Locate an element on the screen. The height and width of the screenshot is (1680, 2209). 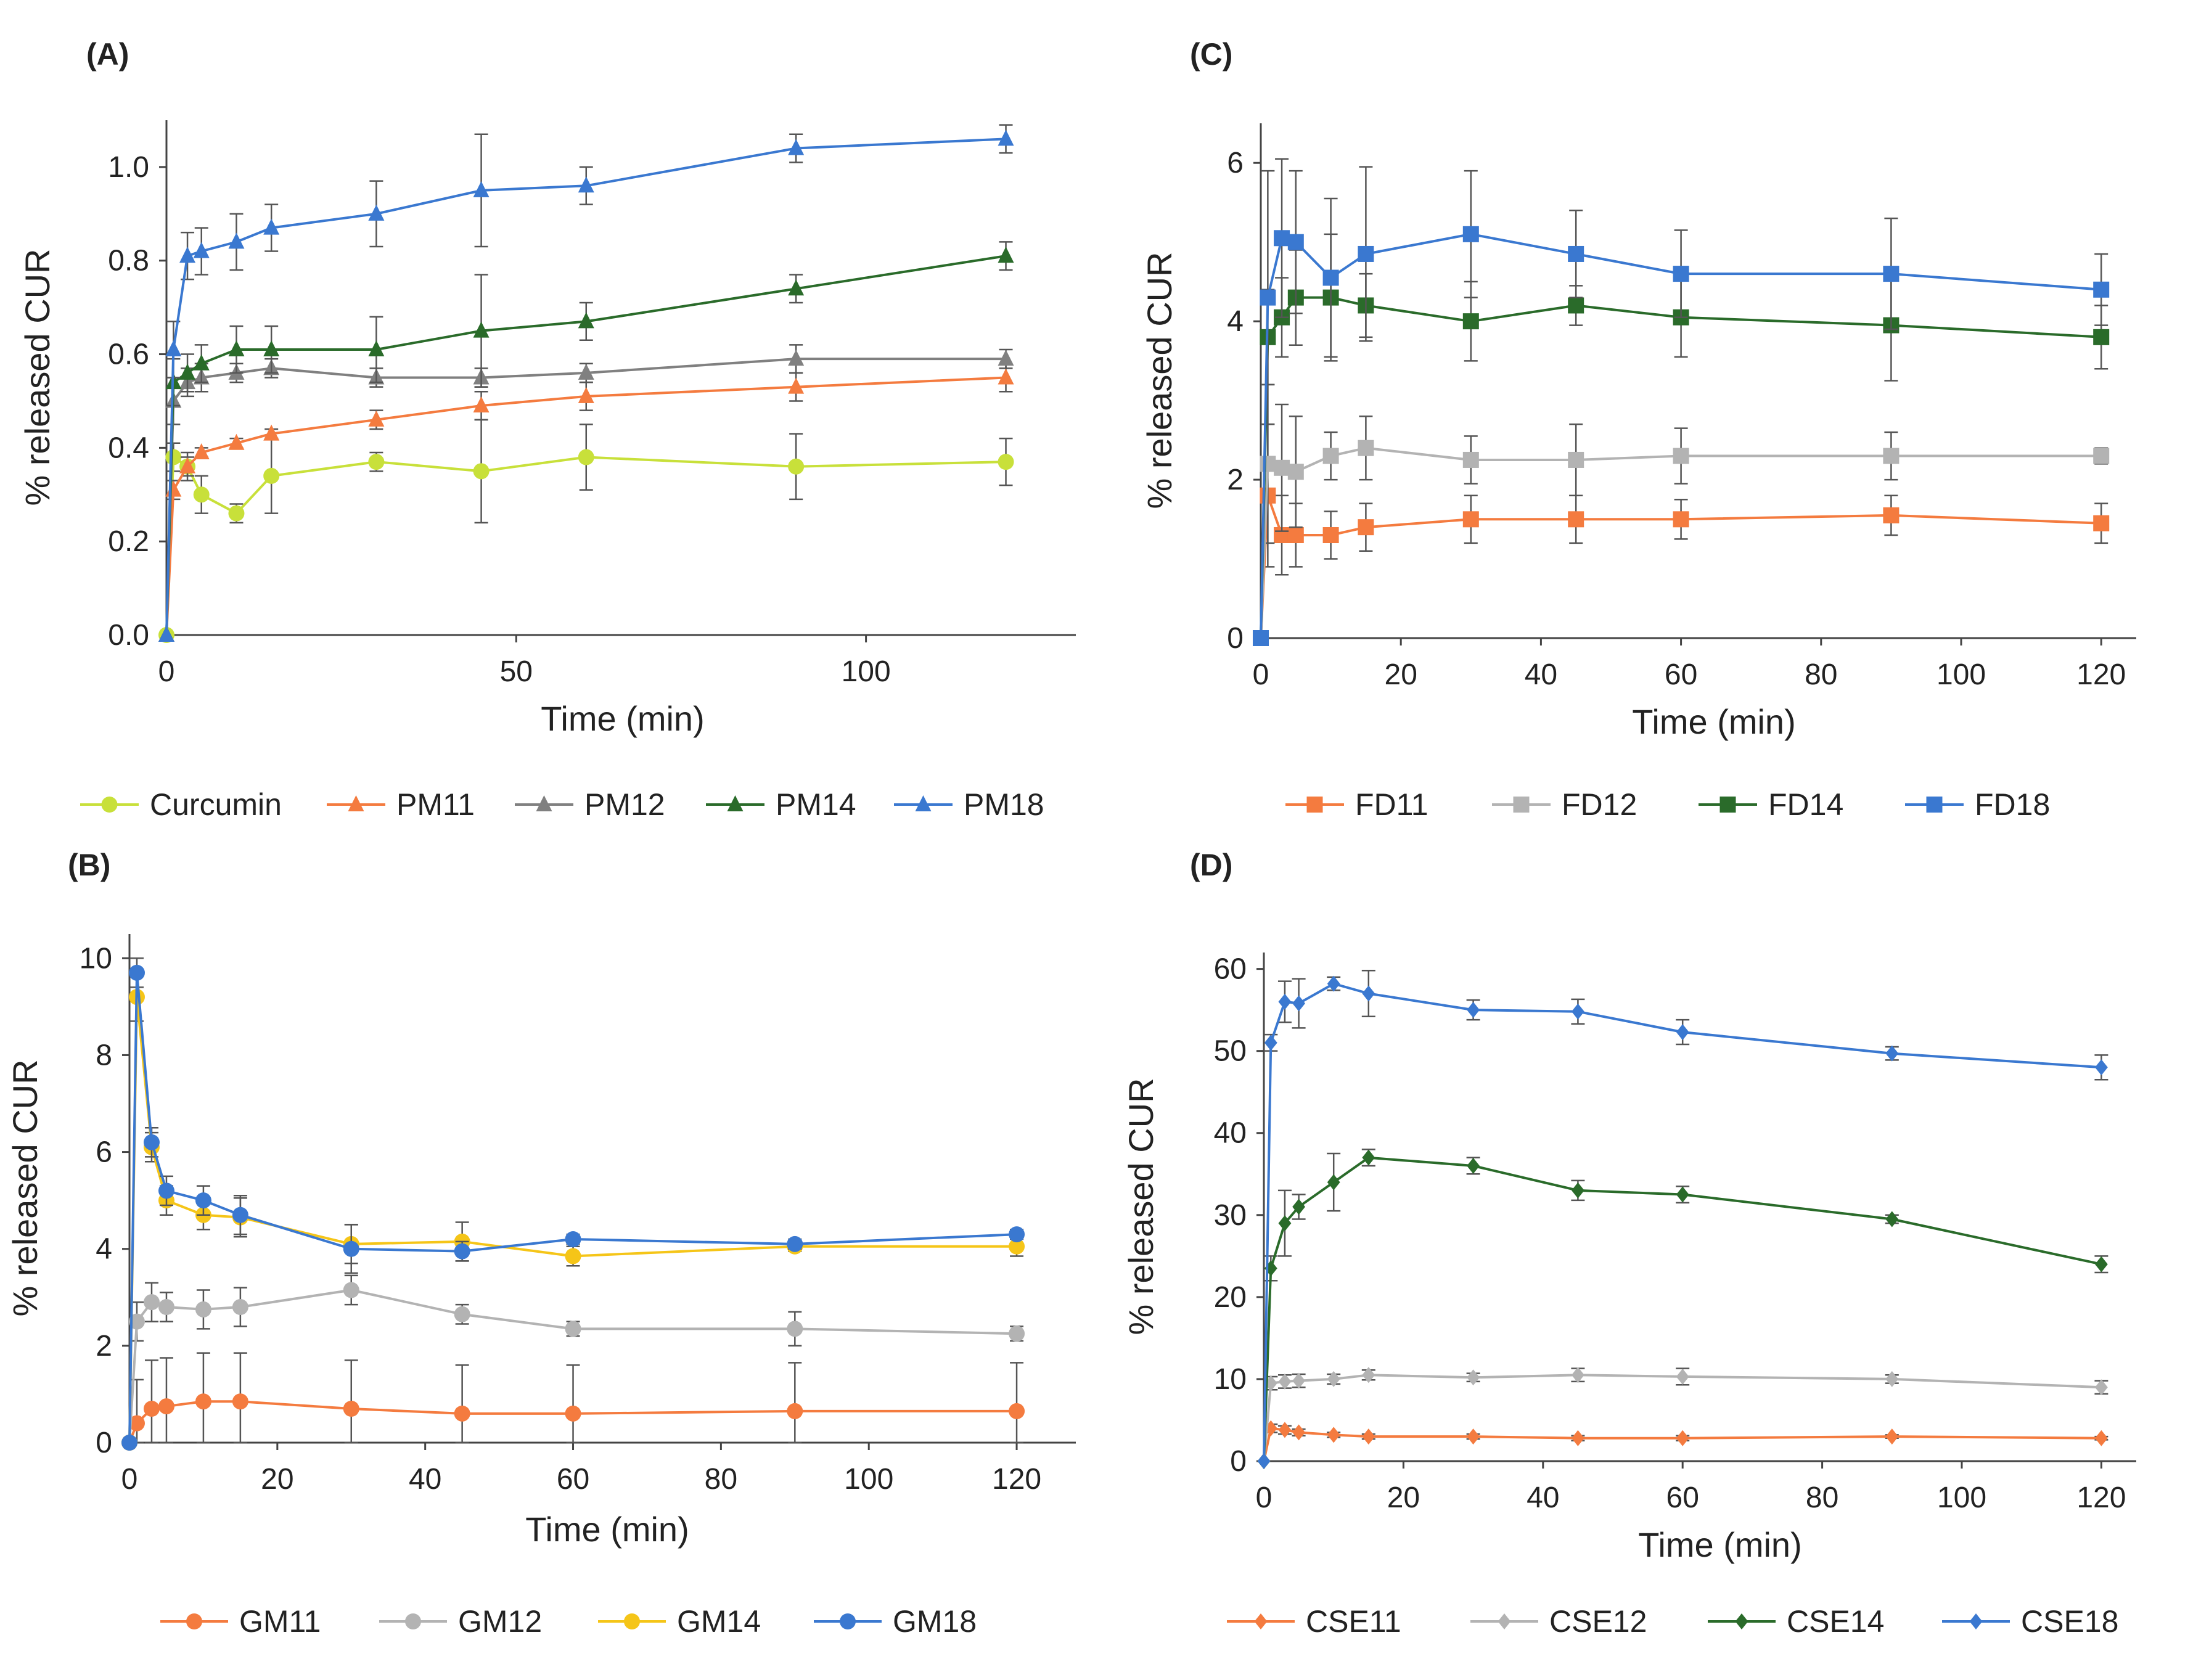
x-tick-label: 50 is located at coordinates (516, 671).